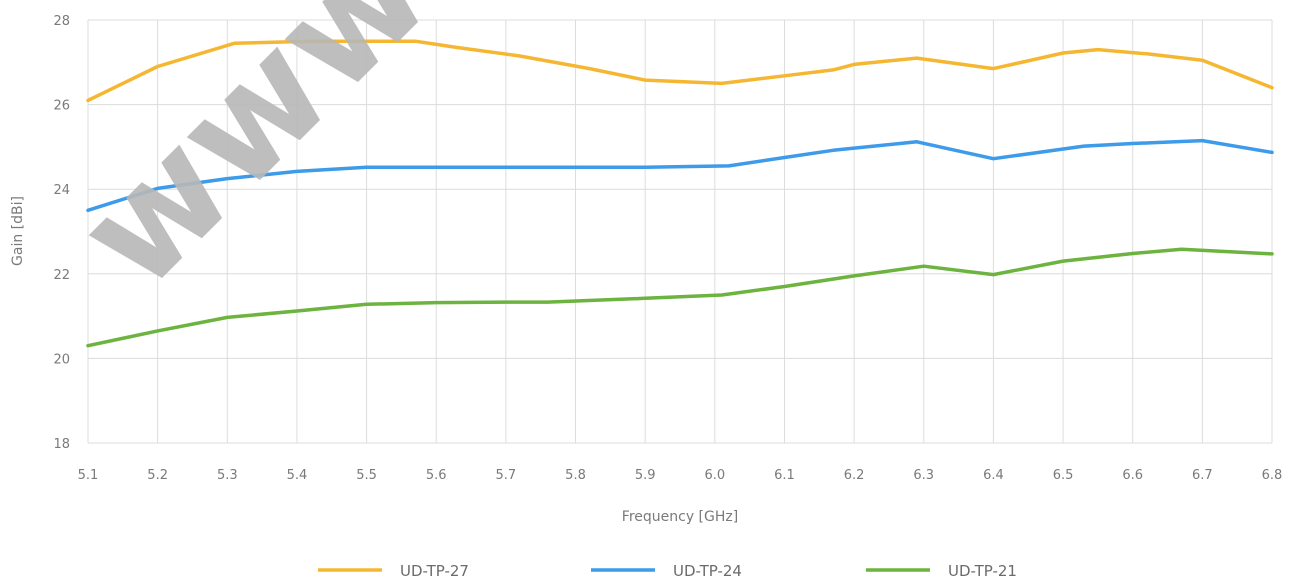  Describe the element at coordinates (297, 475) in the screenshot. I see `x-tick-label: 5.4` at that location.